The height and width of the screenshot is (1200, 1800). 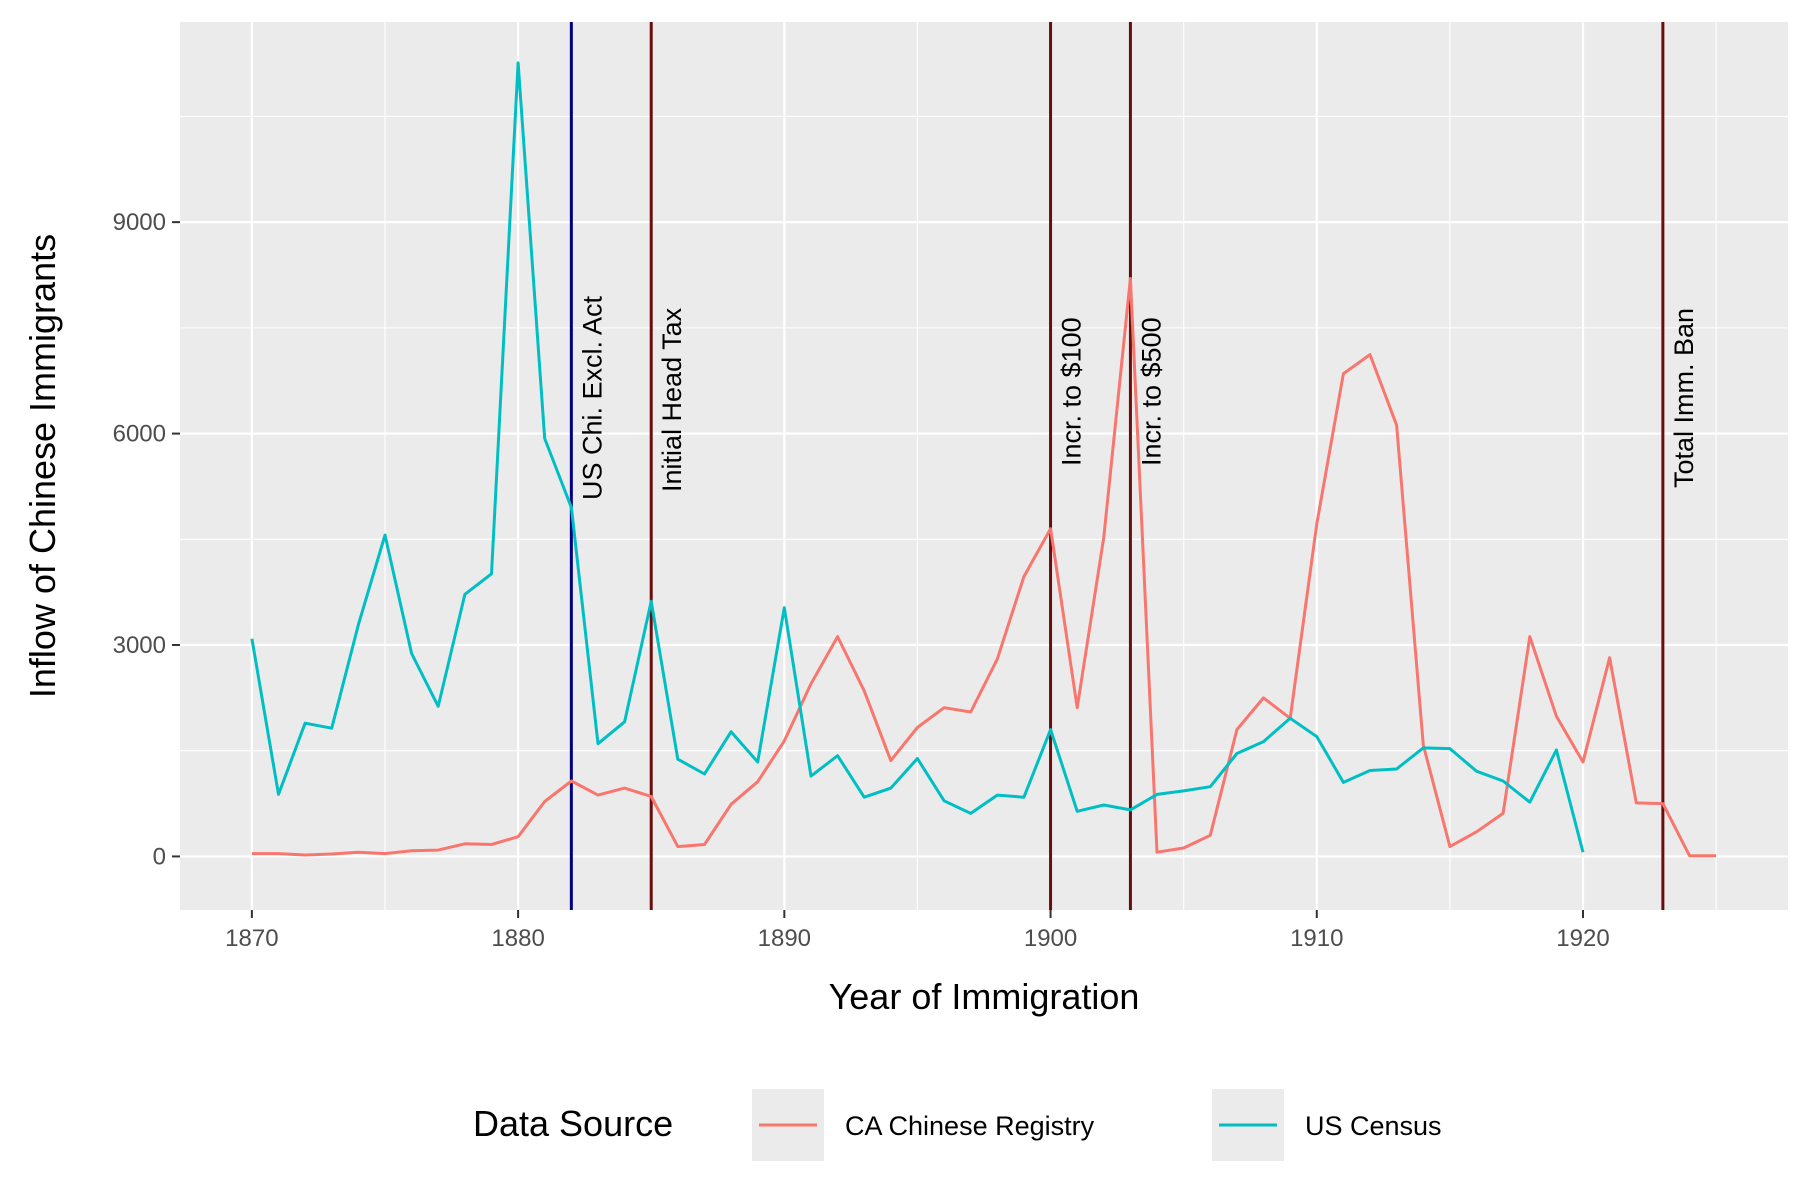 What do you see at coordinates (672, 399) in the screenshot?
I see `event-label-initial-head-tax: Initial Head Tax` at bounding box center [672, 399].